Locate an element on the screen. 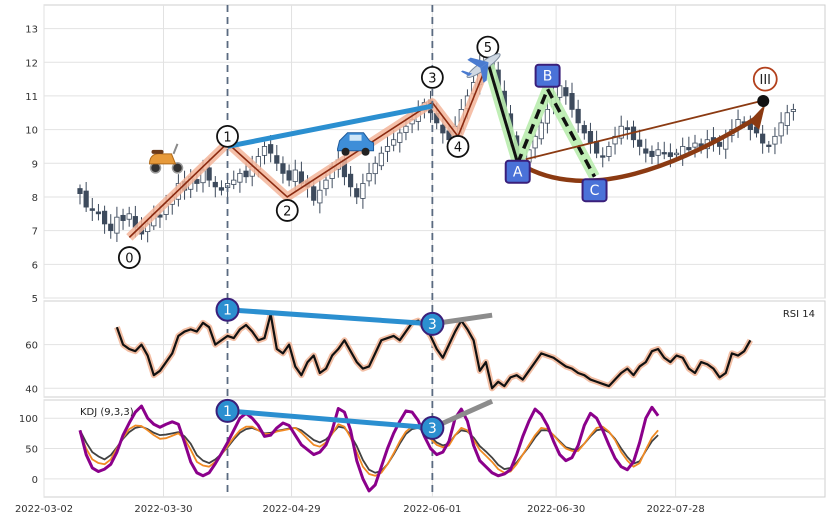 The image size is (831, 524). car-icon is located at coordinates (356, 144).